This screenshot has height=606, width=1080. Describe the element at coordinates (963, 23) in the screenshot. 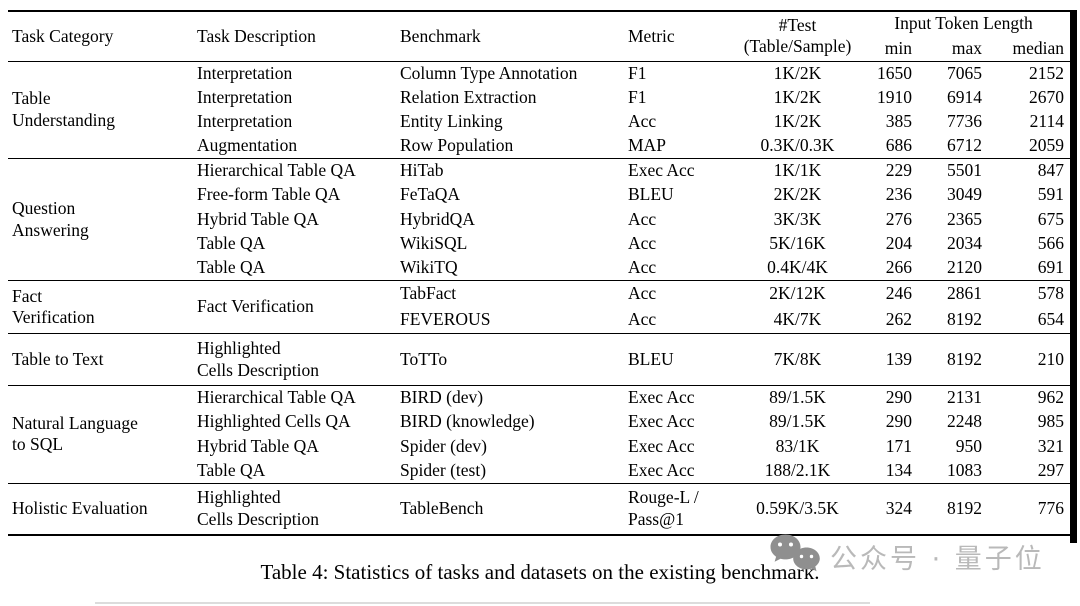

I see `header-input-token-length: Input Token Length` at that location.